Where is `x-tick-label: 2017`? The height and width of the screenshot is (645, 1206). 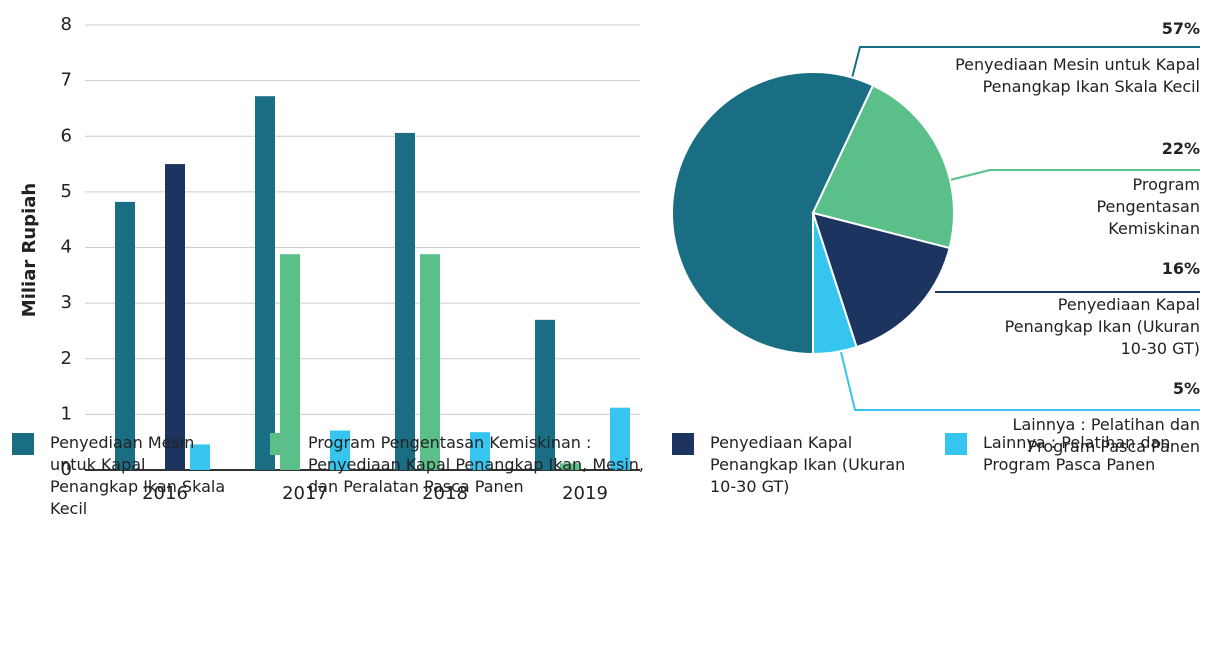
x-tick-label: 2017 is located at coordinates (305, 493).